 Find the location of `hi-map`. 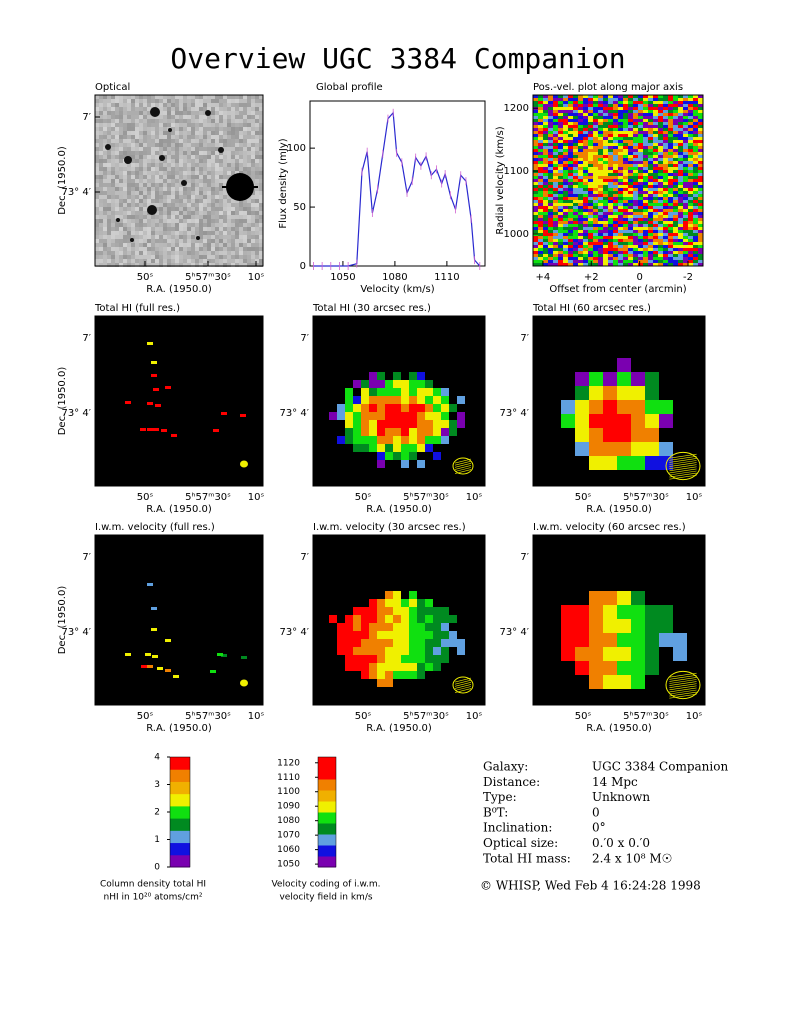

hi-map is located at coordinates (397, 639).